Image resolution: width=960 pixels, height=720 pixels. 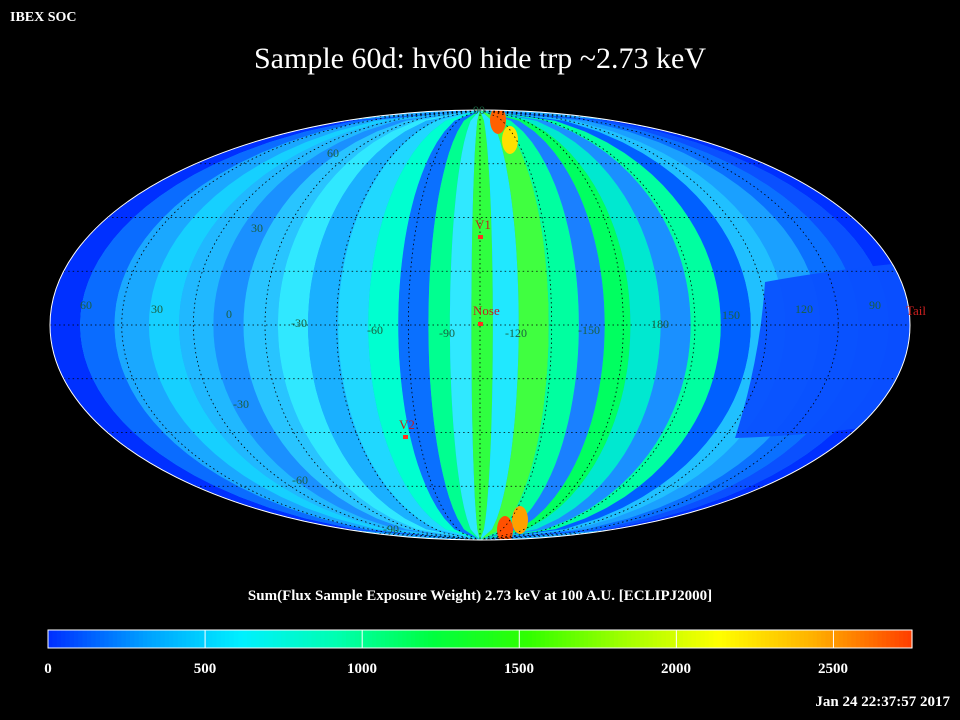 I want to click on map-title: Sample 60d: hv60 hide trp ~2.73 keV, so click(x=479, y=58).